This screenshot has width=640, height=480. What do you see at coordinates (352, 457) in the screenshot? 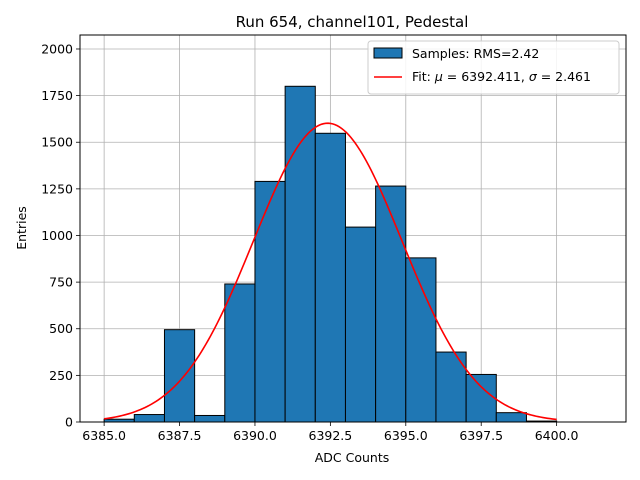
I see `x-axis-label: ADC Counts` at bounding box center [352, 457].